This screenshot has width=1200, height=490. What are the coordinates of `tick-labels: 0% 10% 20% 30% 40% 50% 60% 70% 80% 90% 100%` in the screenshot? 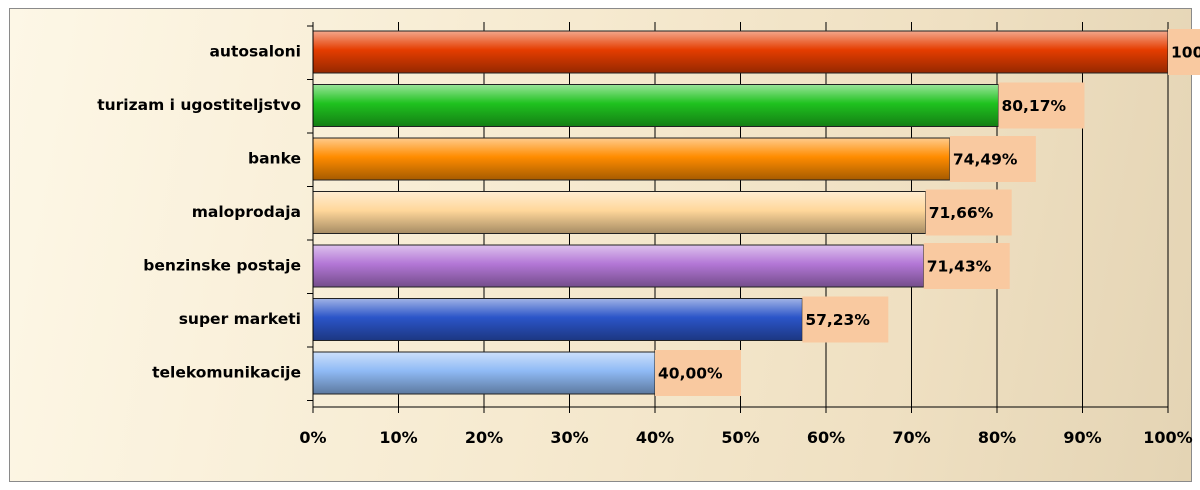 It's located at (745, 437).